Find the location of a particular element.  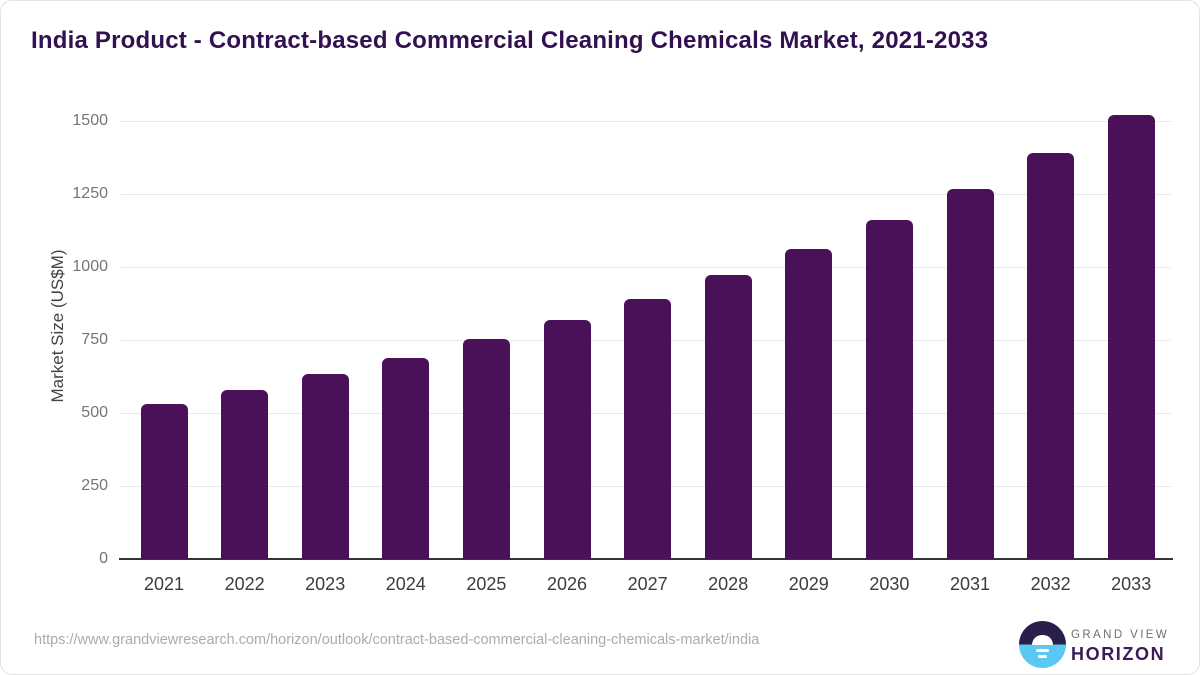

bar-2026 is located at coordinates (567, 439).